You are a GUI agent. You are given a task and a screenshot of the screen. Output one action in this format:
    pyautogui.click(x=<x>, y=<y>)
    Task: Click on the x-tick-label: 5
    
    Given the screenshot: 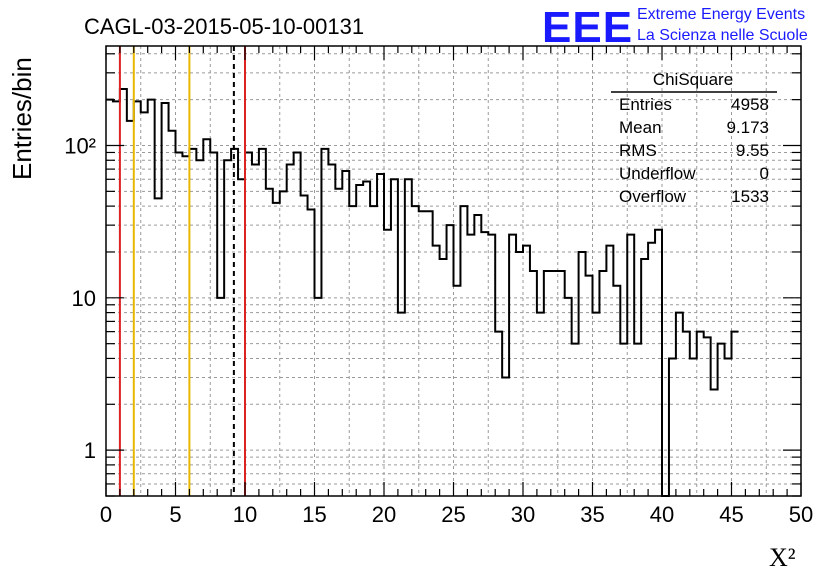 What is the action you would take?
    pyautogui.click(x=175, y=514)
    